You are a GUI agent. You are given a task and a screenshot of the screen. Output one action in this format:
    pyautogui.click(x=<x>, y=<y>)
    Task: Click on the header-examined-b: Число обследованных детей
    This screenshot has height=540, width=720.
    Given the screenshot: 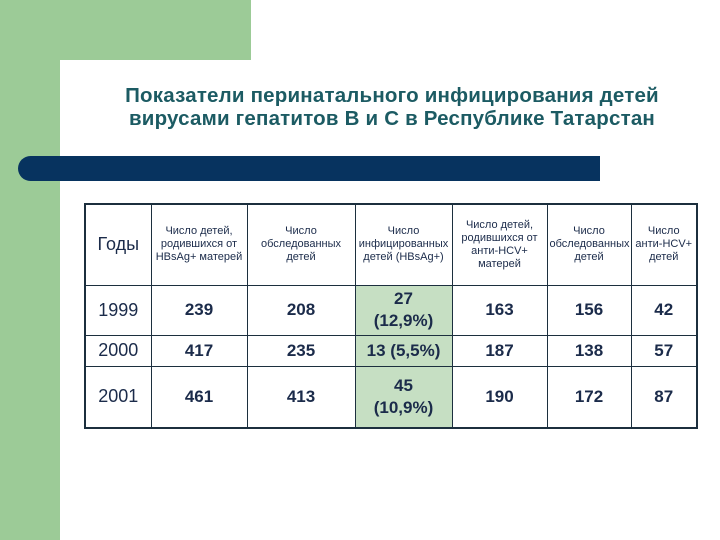 What is the action you would take?
    pyautogui.click(x=301, y=244)
    